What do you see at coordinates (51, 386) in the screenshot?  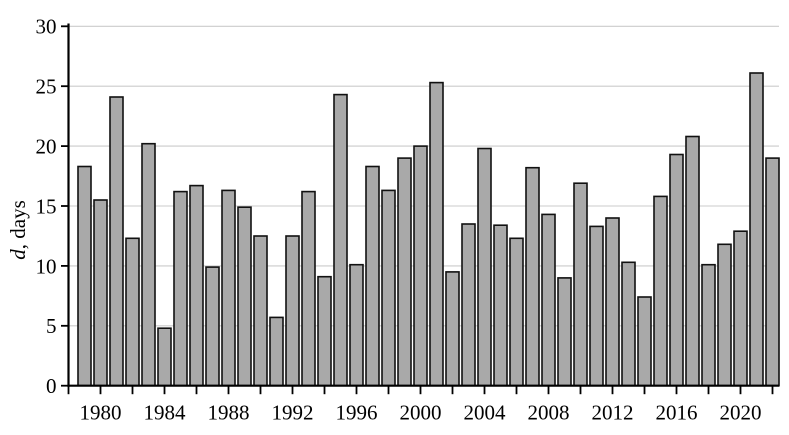 I see `y-tick-label: 0` at bounding box center [51, 386].